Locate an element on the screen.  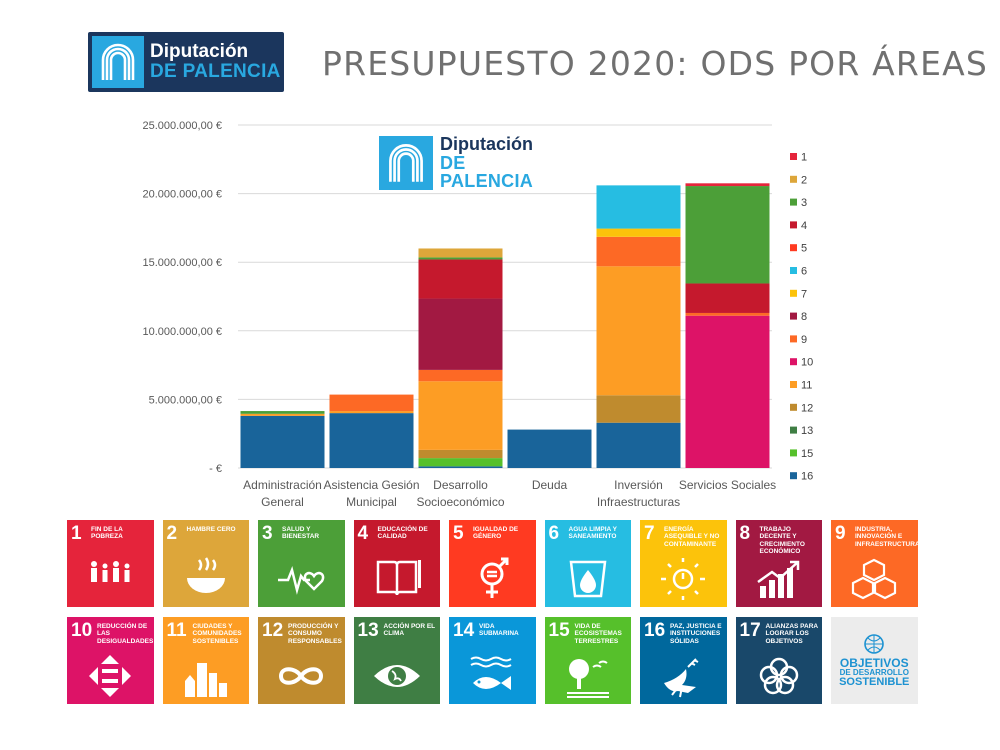
sdg-label: Vida submarina is located at coordinates (499, 630).